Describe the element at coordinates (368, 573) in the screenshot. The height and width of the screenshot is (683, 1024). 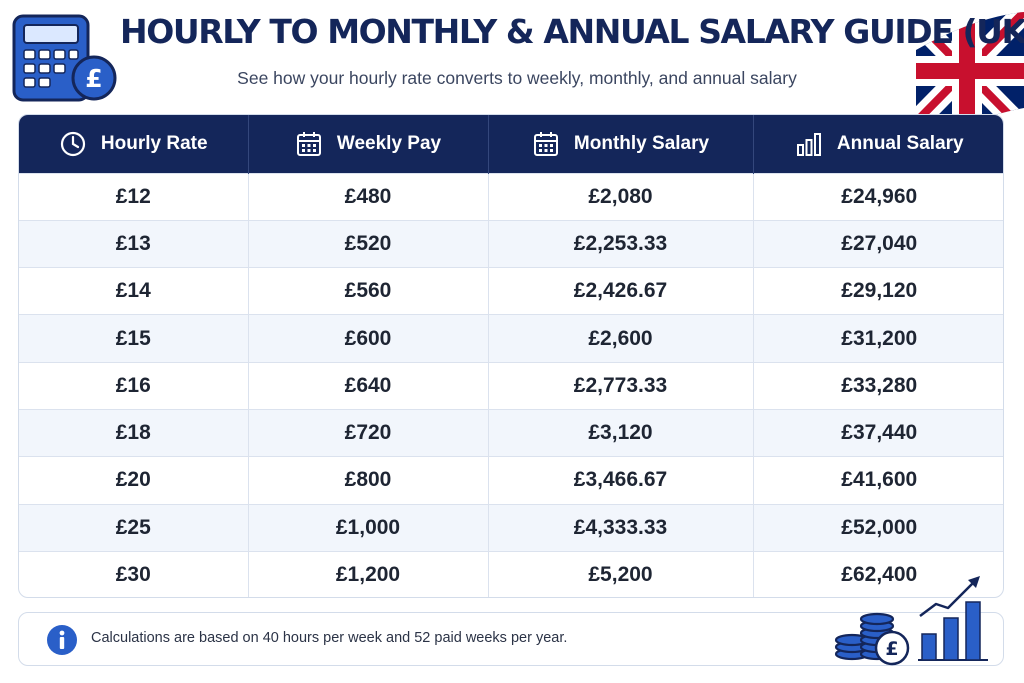
I see `table-cell: £1,200` at that location.